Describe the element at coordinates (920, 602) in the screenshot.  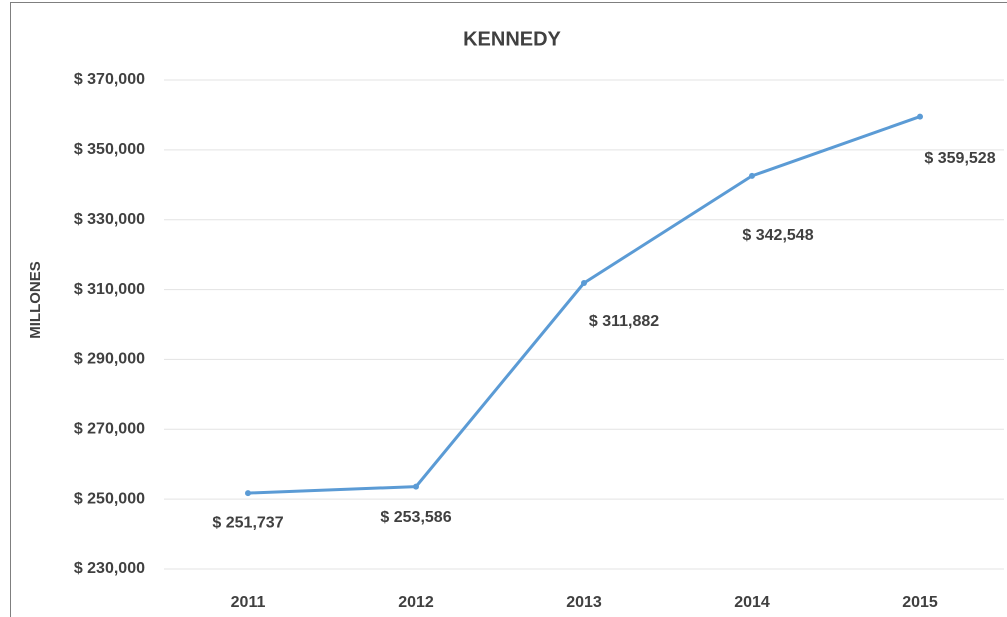
I see `x-tick-label: 2015` at that location.